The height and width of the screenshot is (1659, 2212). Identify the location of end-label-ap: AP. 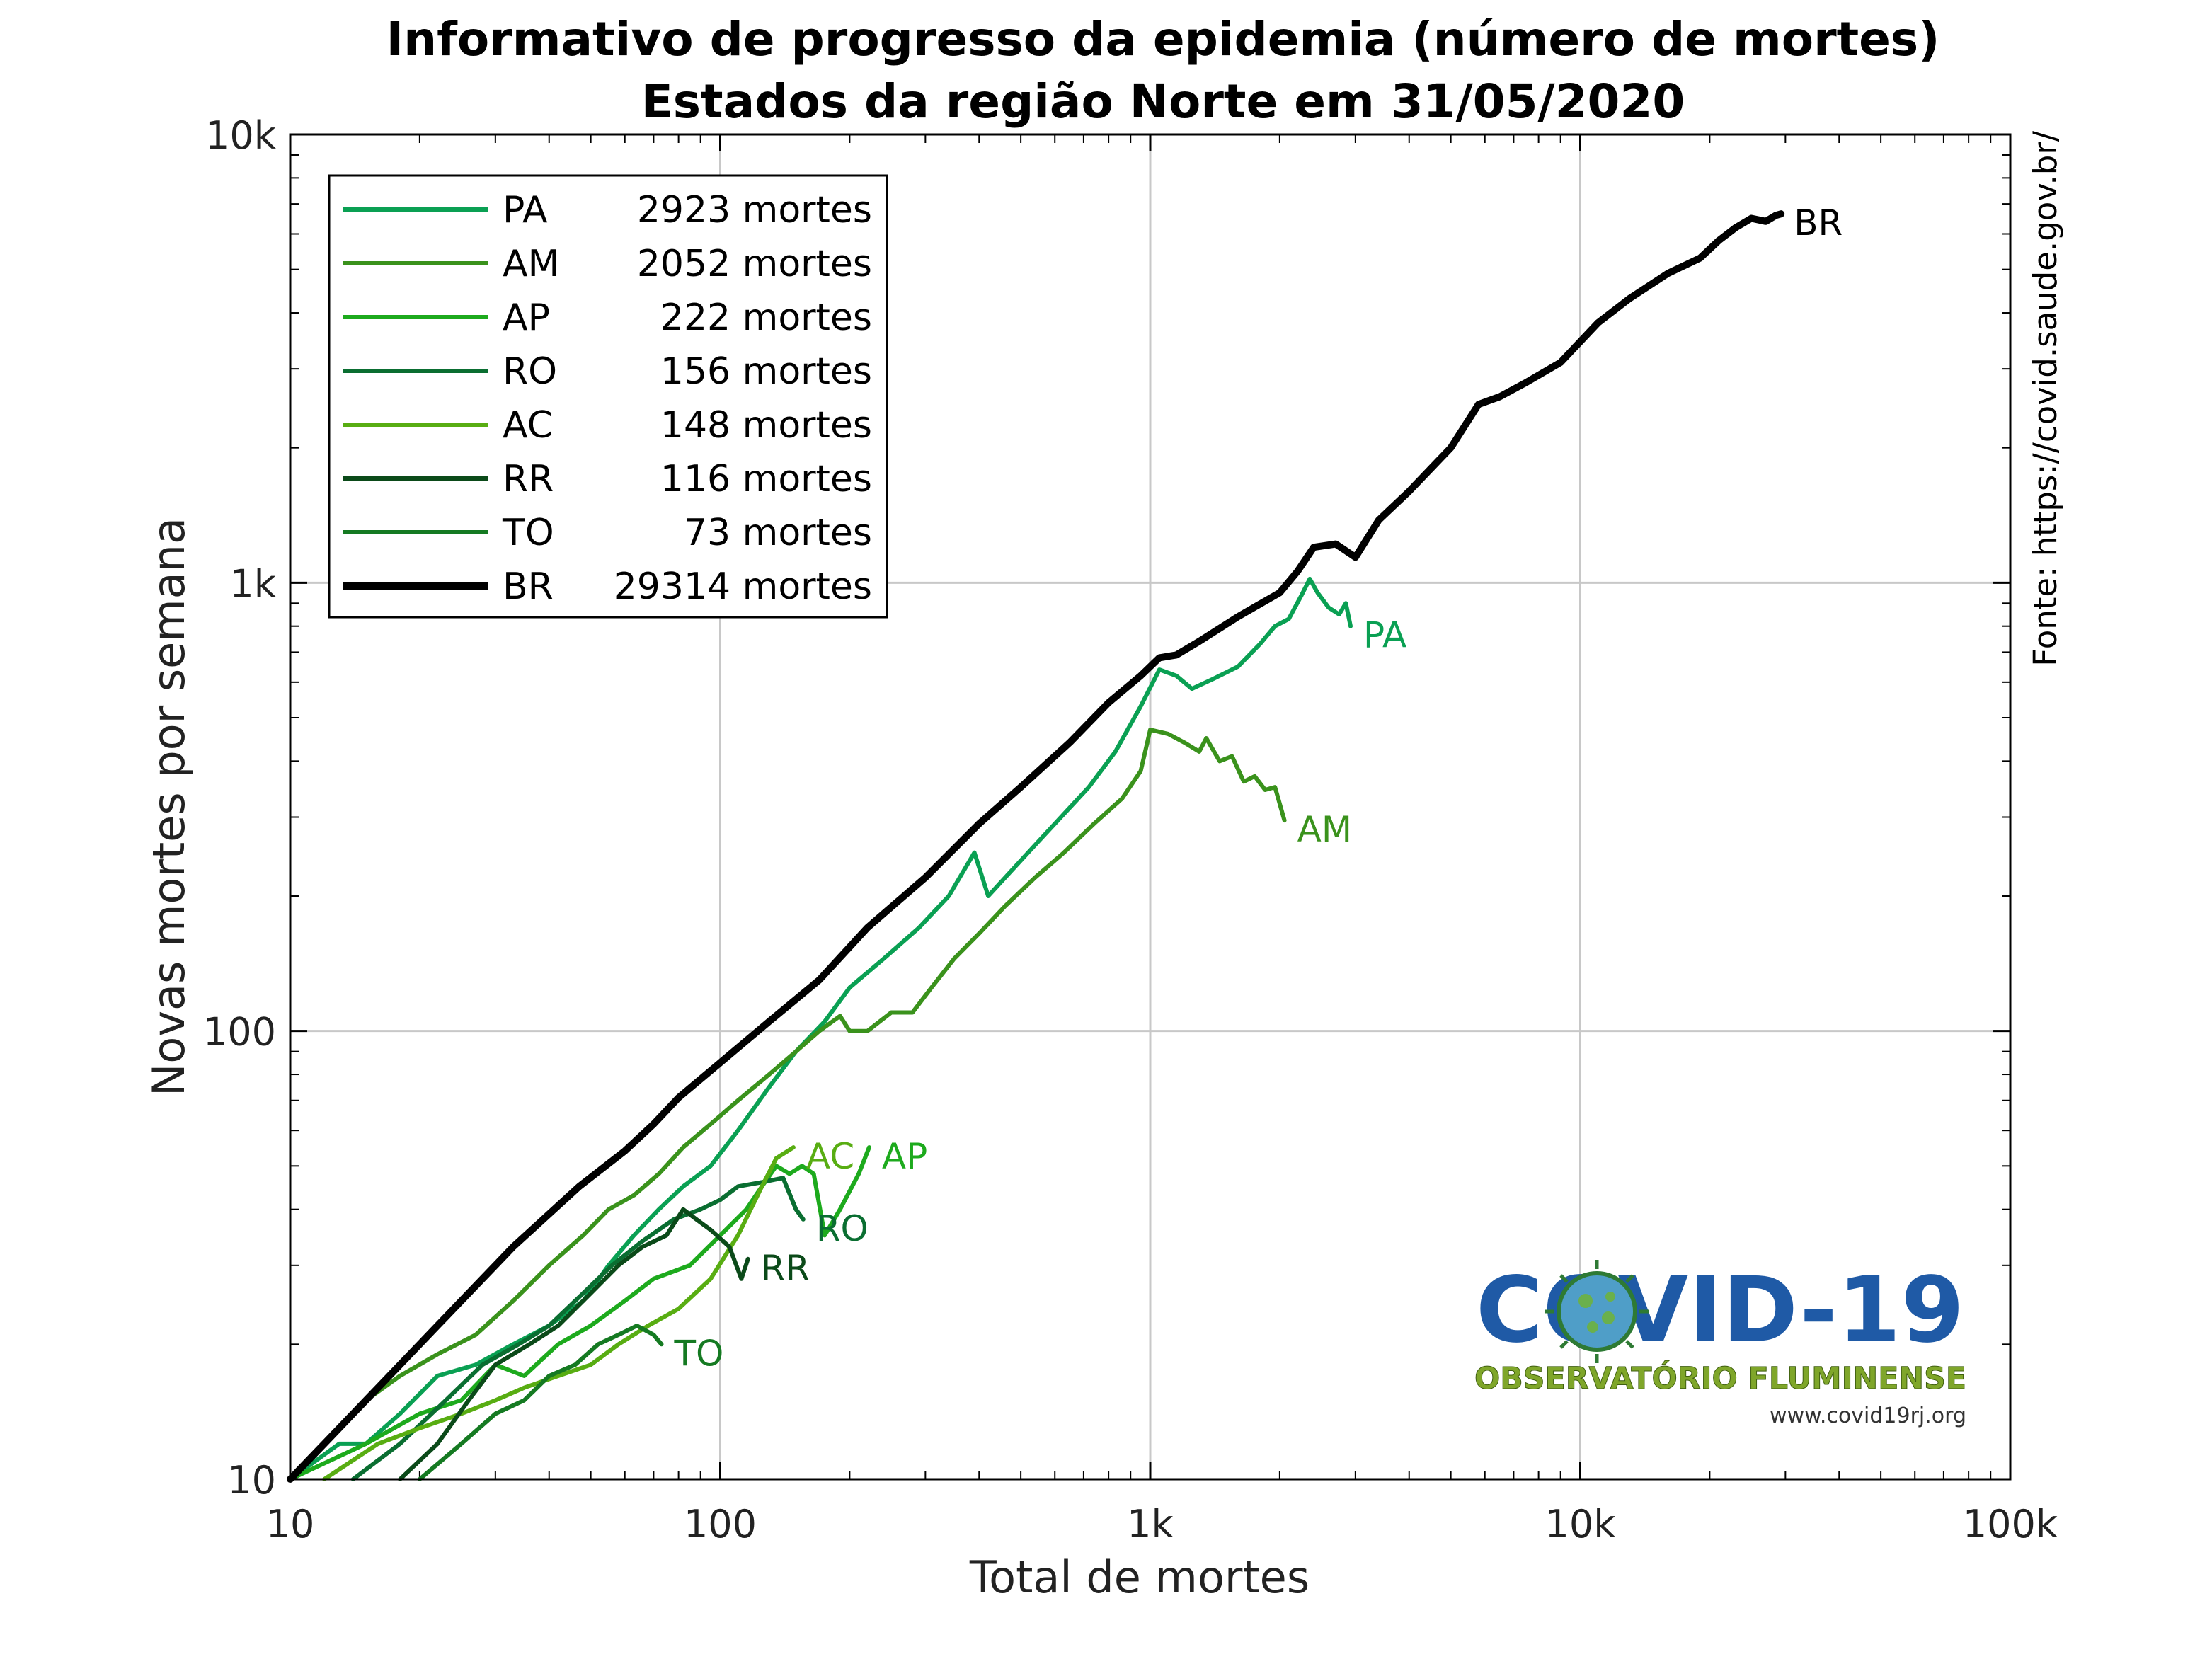
(904, 1156).